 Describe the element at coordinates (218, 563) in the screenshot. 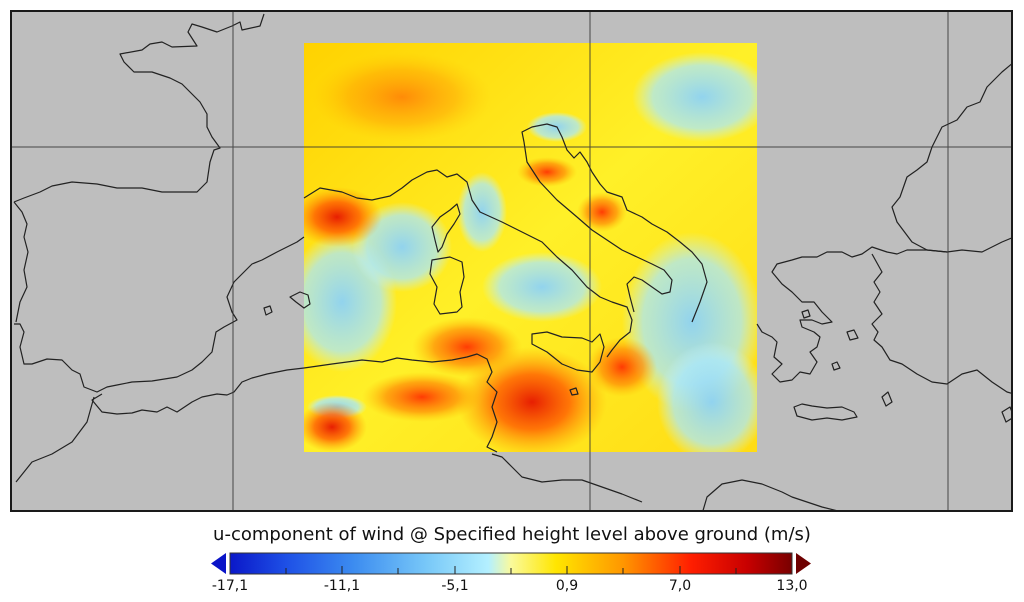

I see `colorbar-under-arrow-icon` at that location.